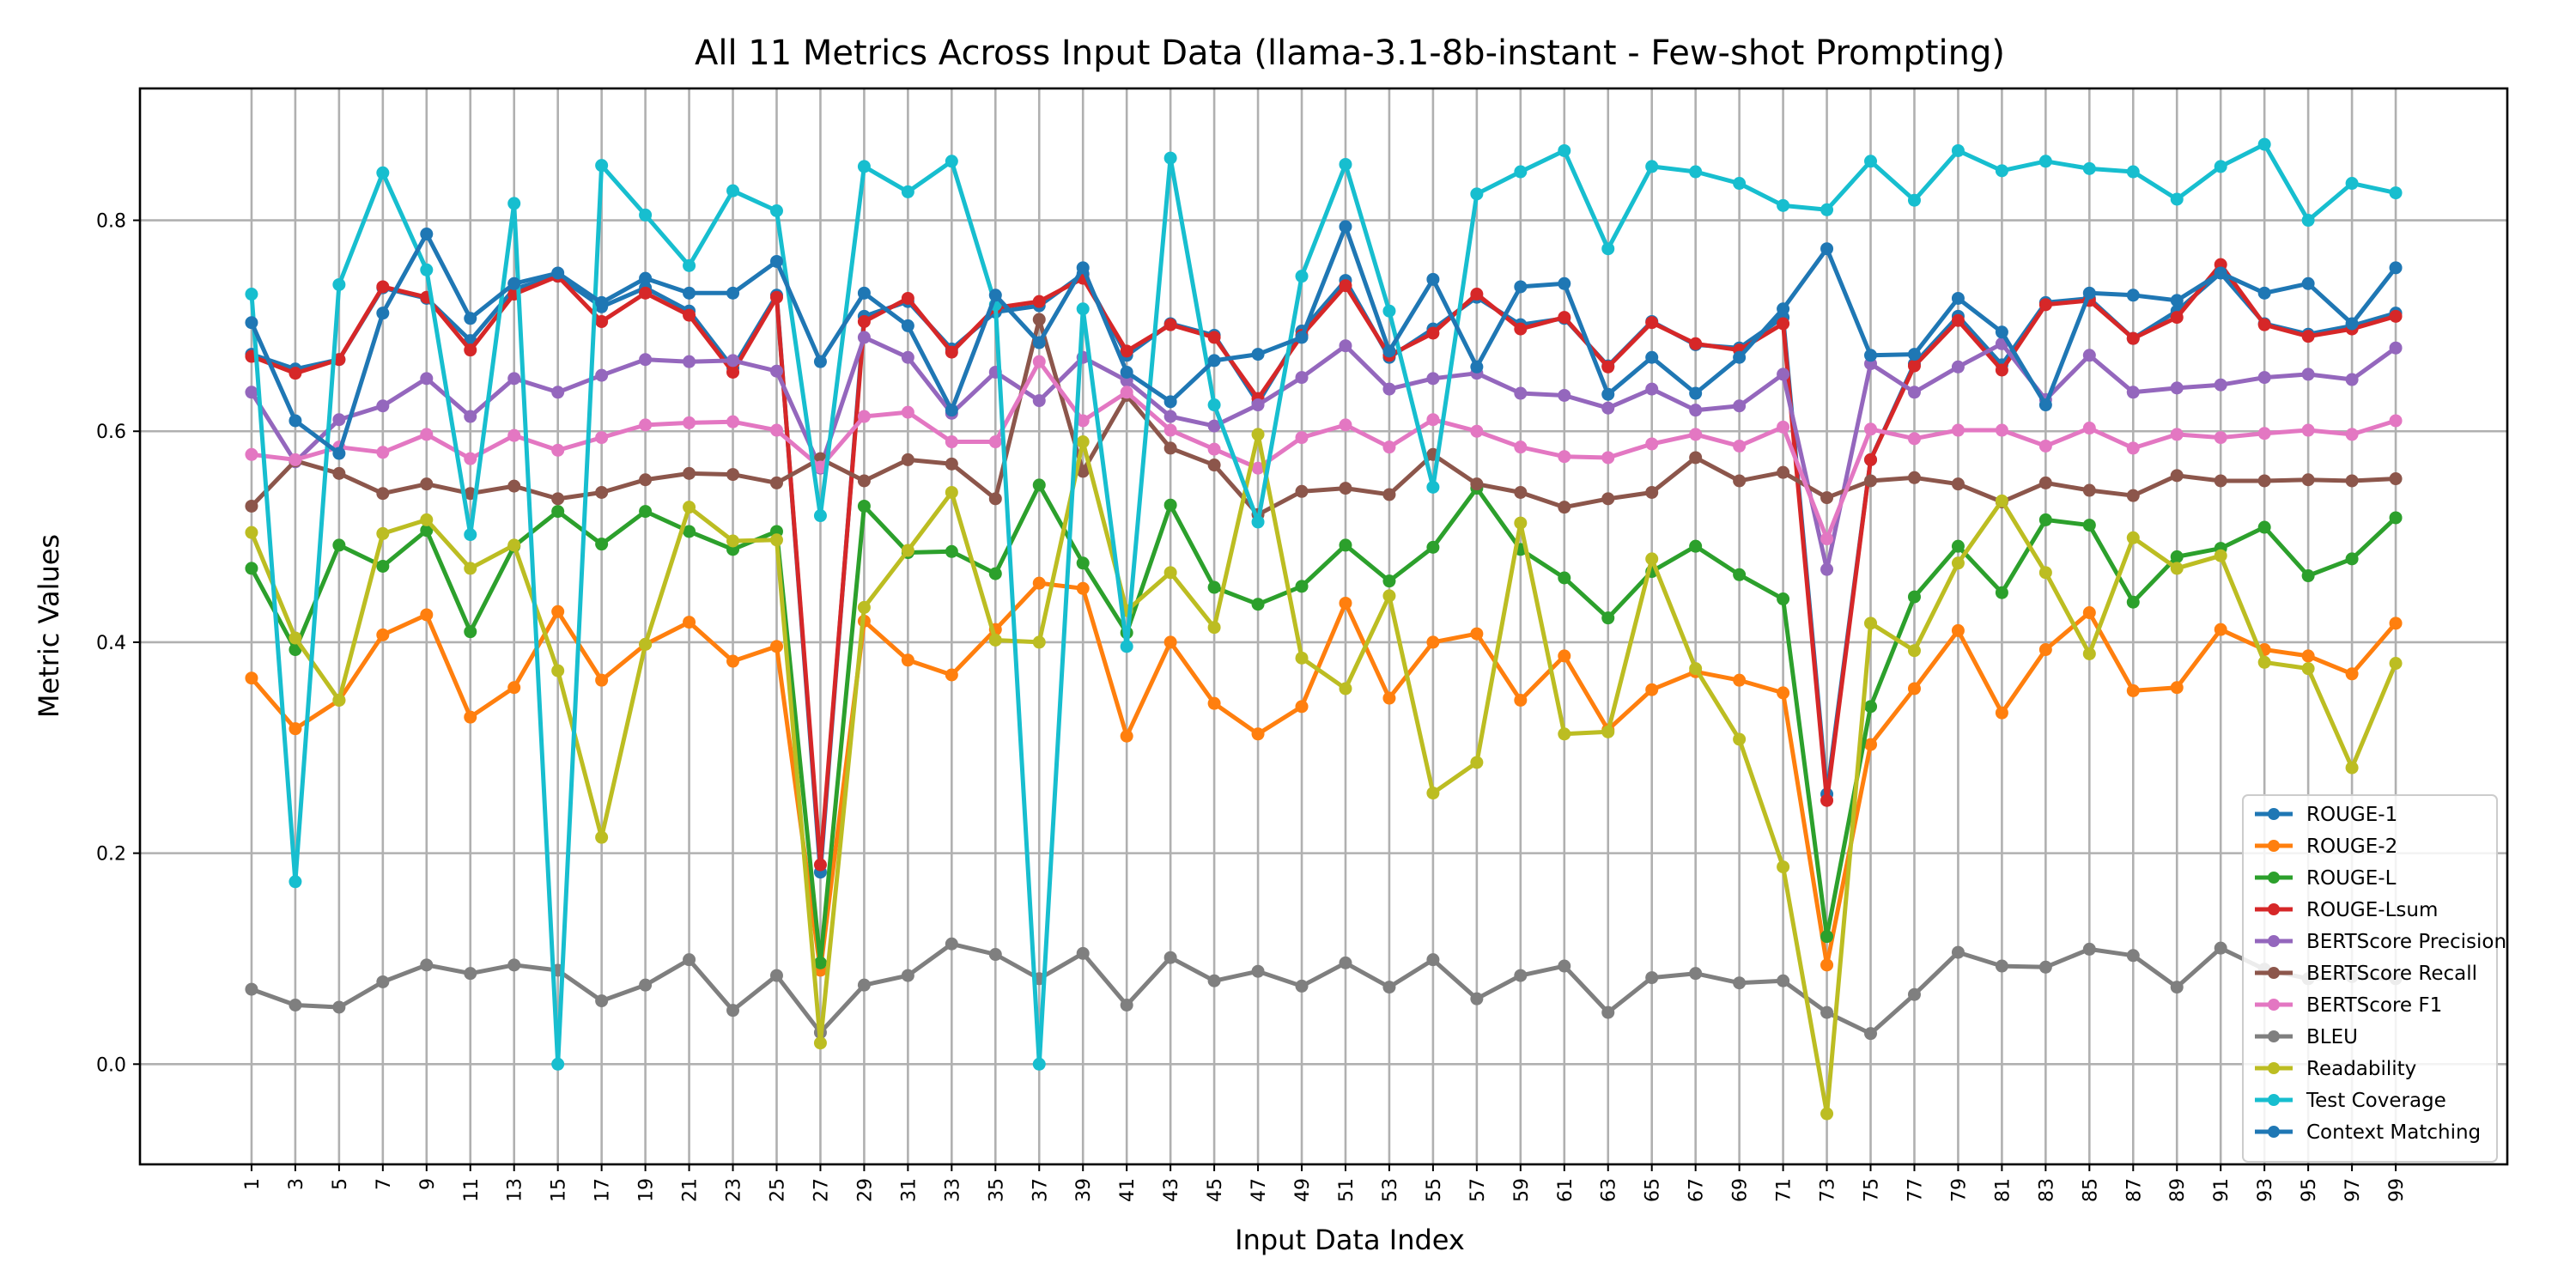  Describe the element at coordinates (647, 1190) in the screenshot. I see `x-tick-label: 19` at that location.